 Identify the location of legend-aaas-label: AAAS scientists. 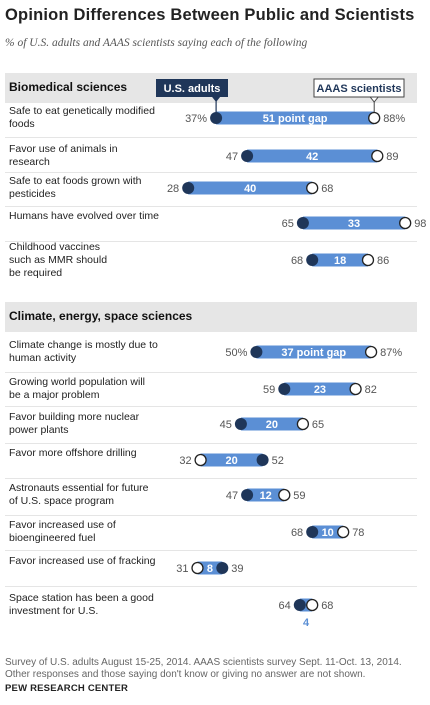
(359, 89).